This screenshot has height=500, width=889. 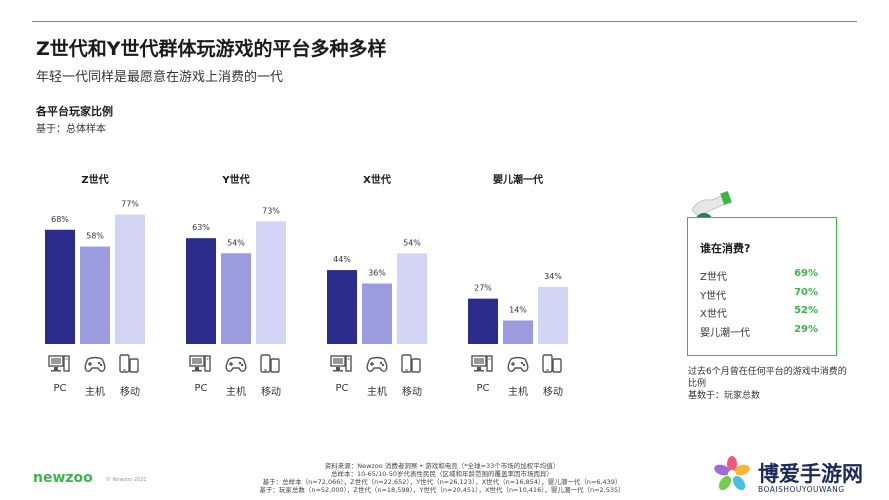 I want to click on spend-note-base: 基数于：玩家总数, so click(x=724, y=396).